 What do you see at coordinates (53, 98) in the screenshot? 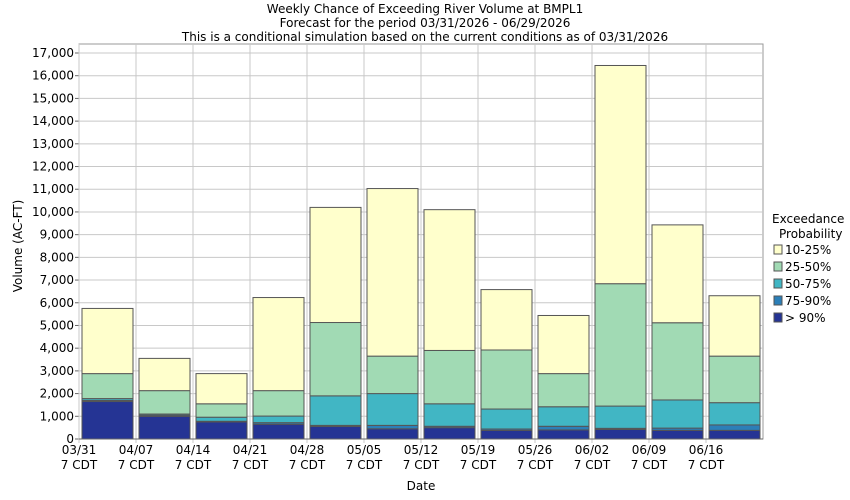
I see `y-tick-label: 15,000` at bounding box center [53, 98].